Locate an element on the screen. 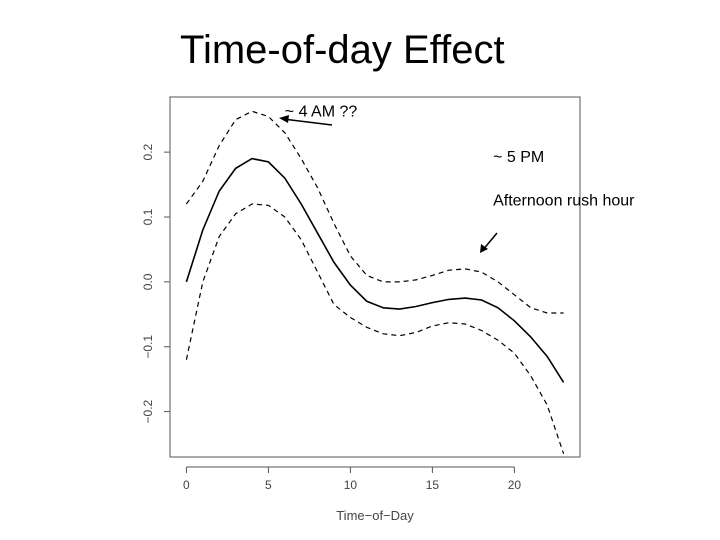 The width and height of the screenshot is (720, 540). annotation-layer: ~ 4 AM ?? ~ 5 PM Afternoon rush hour is located at coordinates (457, 178).